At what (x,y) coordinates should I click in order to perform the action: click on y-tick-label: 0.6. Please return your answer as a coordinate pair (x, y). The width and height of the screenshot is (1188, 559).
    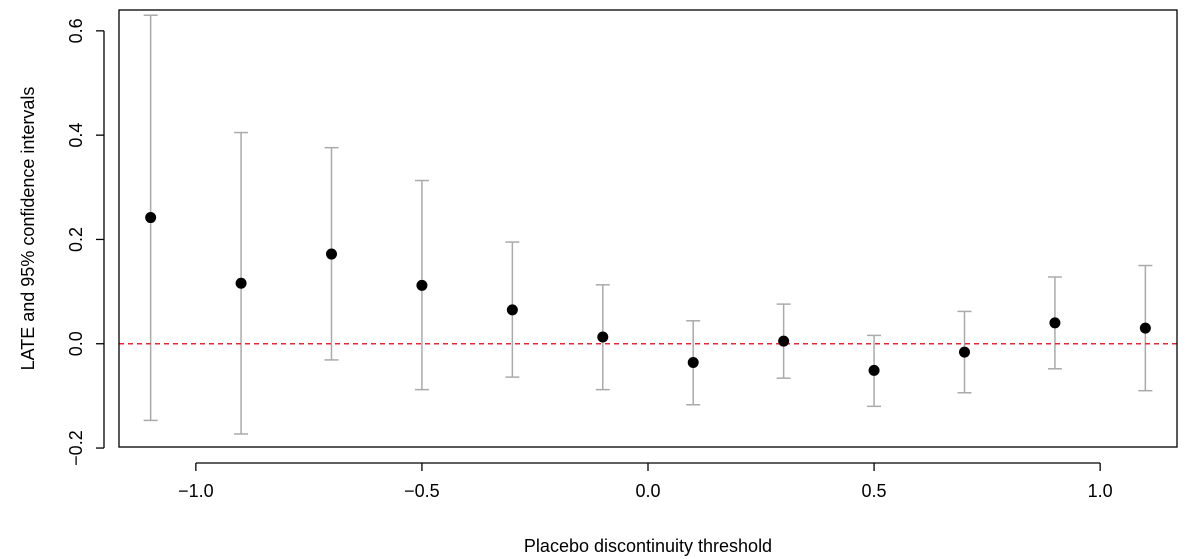
    Looking at the image, I should click on (76, 30).